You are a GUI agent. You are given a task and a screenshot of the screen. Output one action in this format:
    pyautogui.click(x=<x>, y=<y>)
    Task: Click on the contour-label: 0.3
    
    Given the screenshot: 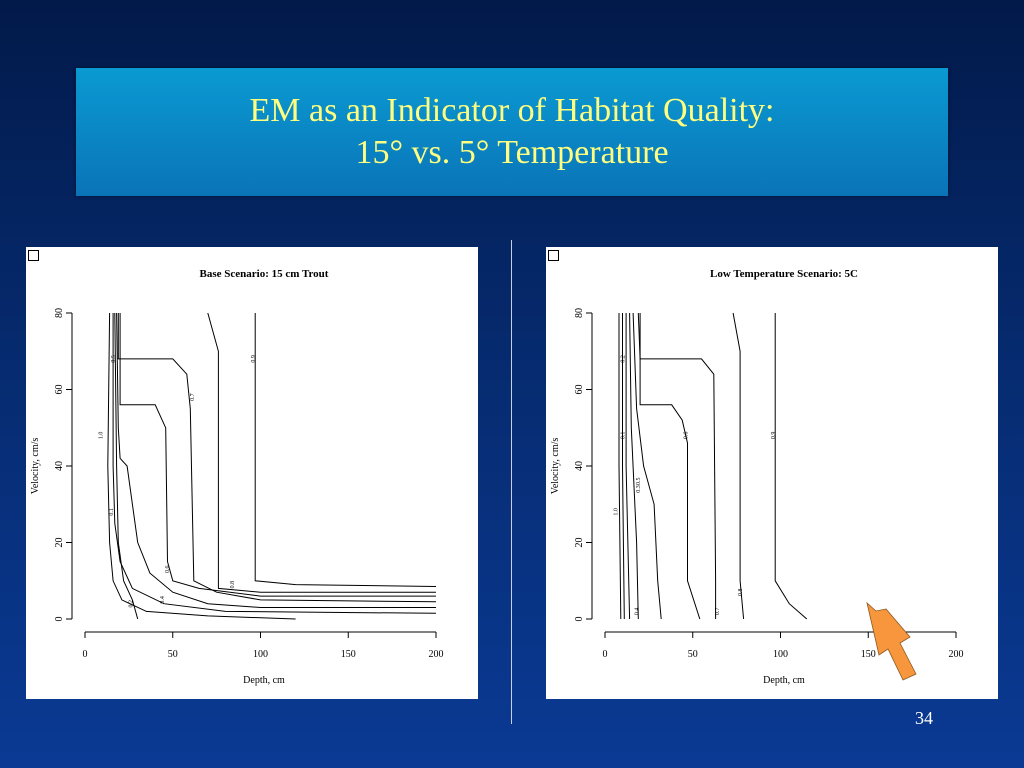 What is the action you would take?
    pyautogui.click(x=639, y=489)
    